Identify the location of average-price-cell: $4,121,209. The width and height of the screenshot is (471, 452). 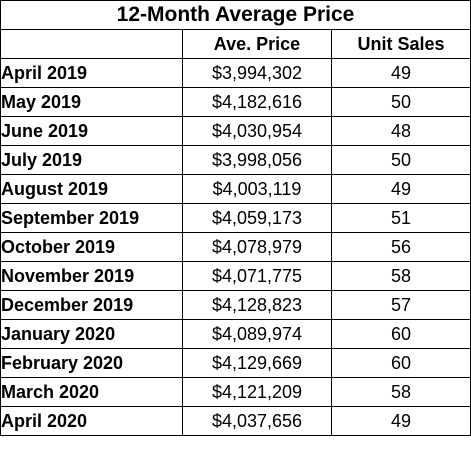
(257, 392).